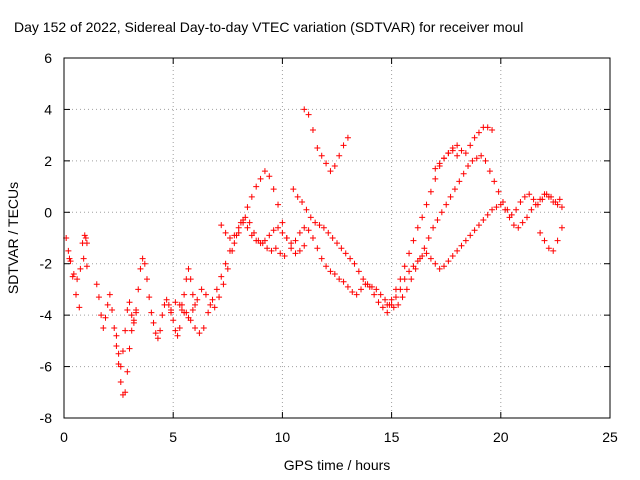 The width and height of the screenshot is (640, 480). What do you see at coordinates (46, 315) in the screenshot?
I see `y-tick-label: -4` at bounding box center [46, 315].